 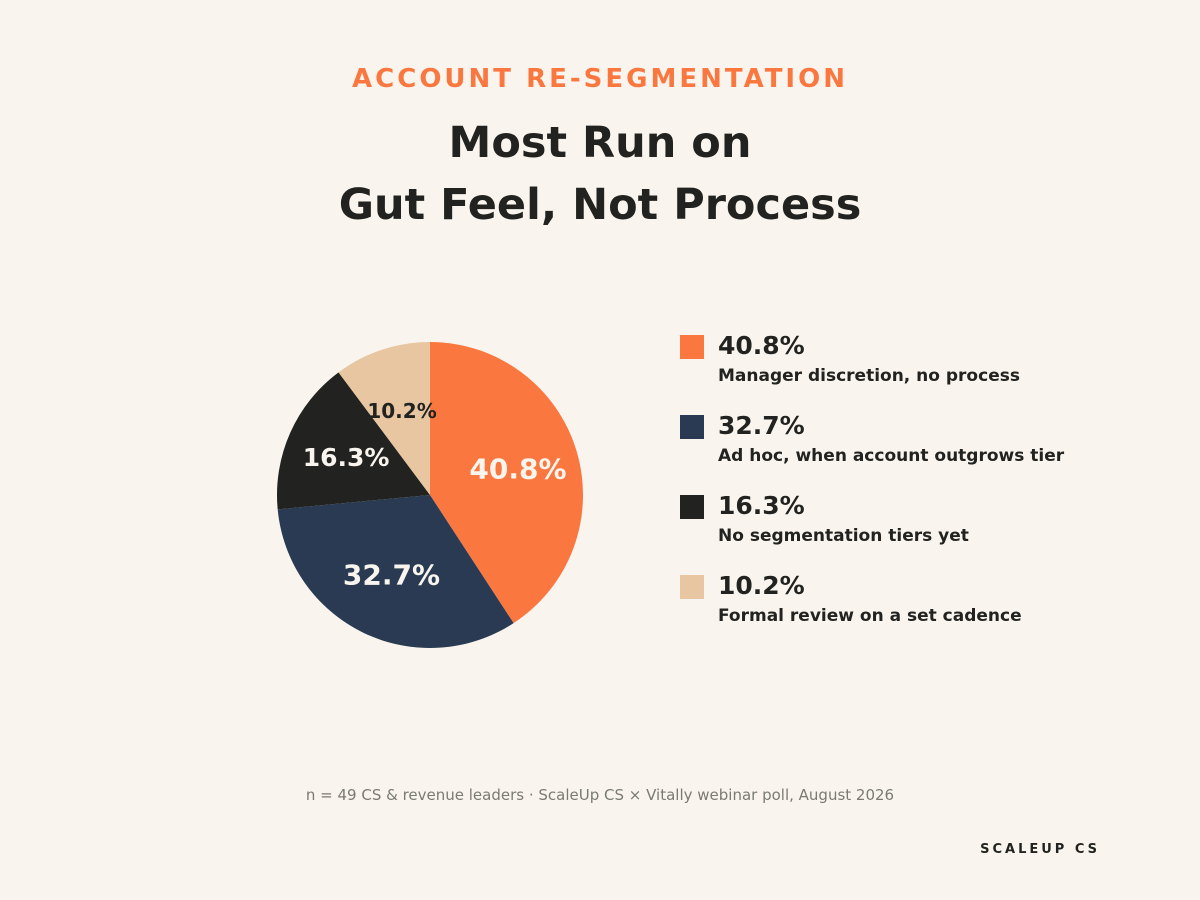 I want to click on legend-label: Ad hoc, when account outgrows tier, so click(x=891, y=456).